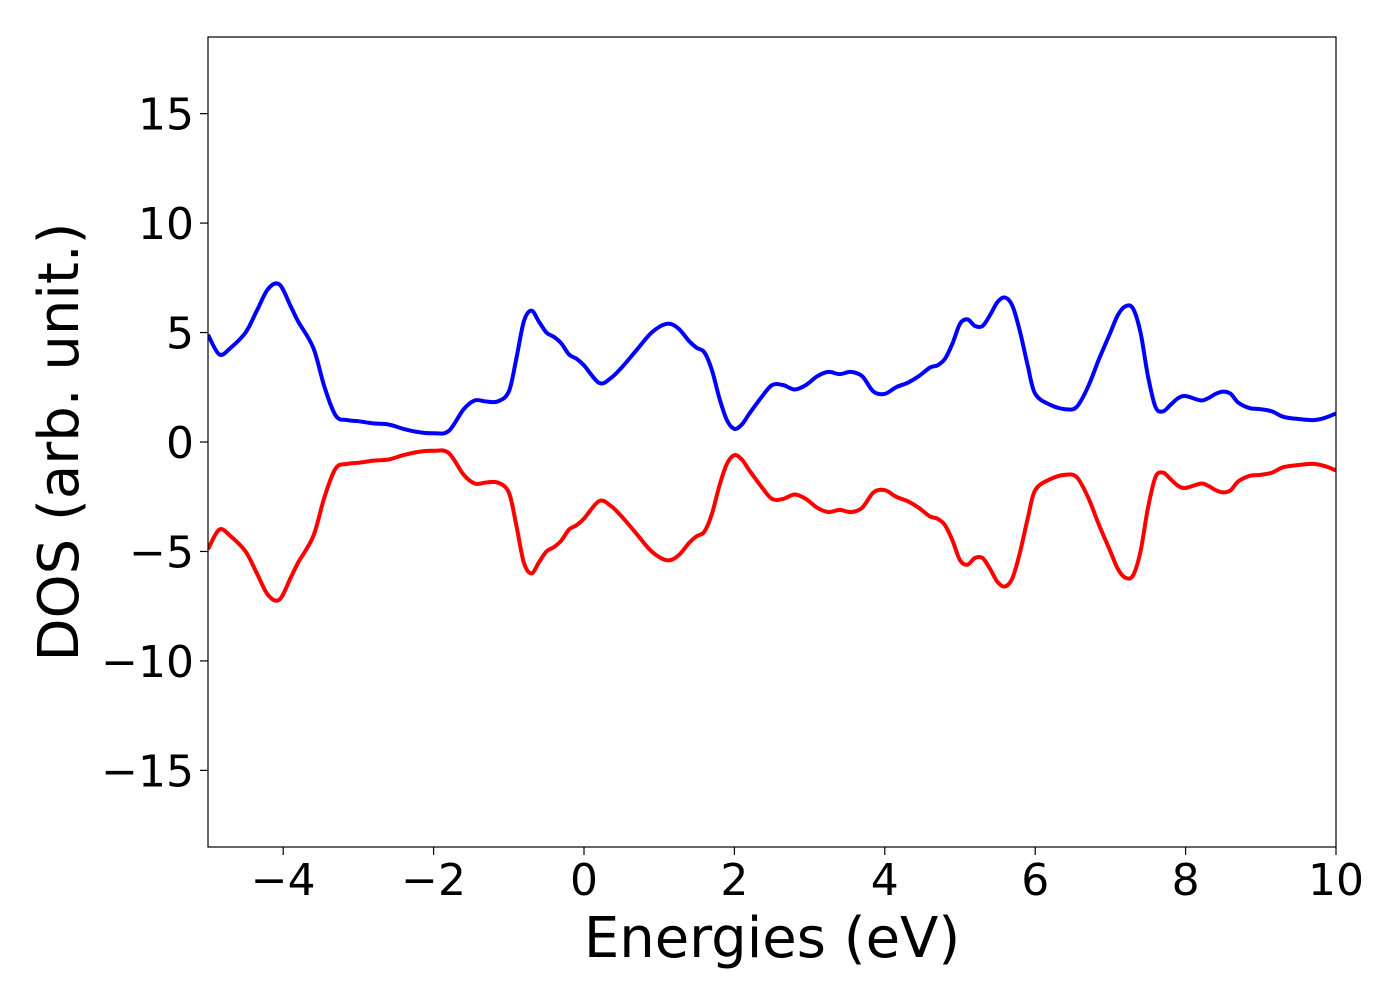 Image resolution: width=1400 pixels, height=1000 pixels. What do you see at coordinates (59, 441) in the screenshot?
I see `y-axis-label: DOS (arb. unit.)` at bounding box center [59, 441].